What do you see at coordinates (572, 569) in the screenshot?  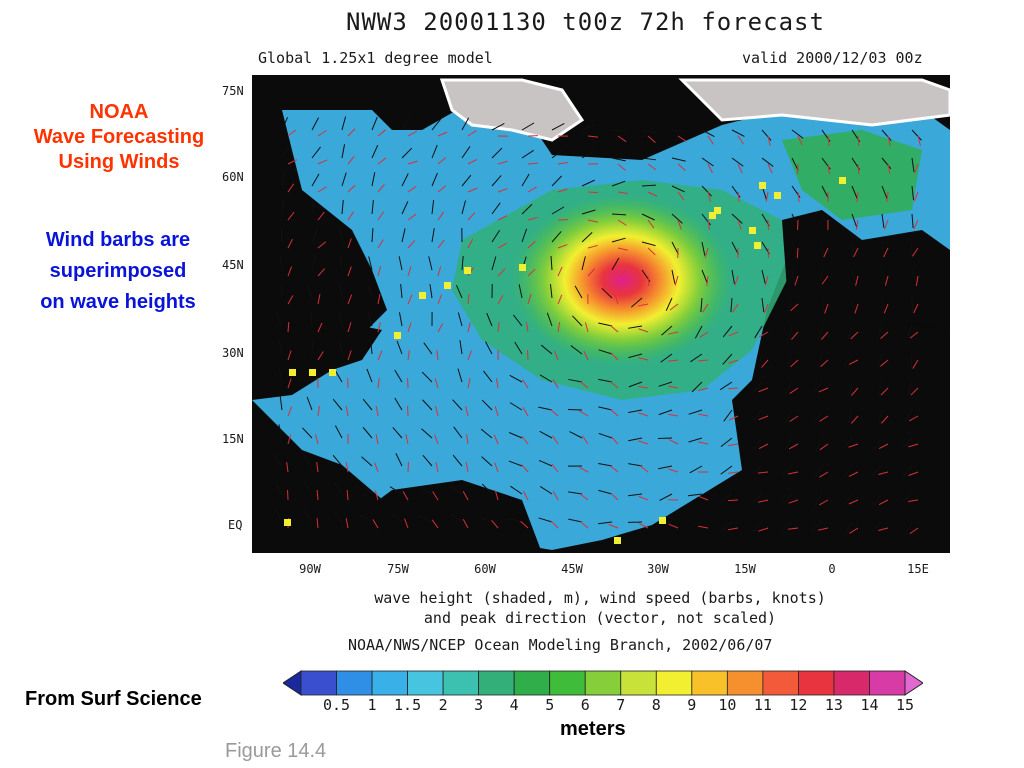 I see `lon-label-45w: 45W` at bounding box center [572, 569].